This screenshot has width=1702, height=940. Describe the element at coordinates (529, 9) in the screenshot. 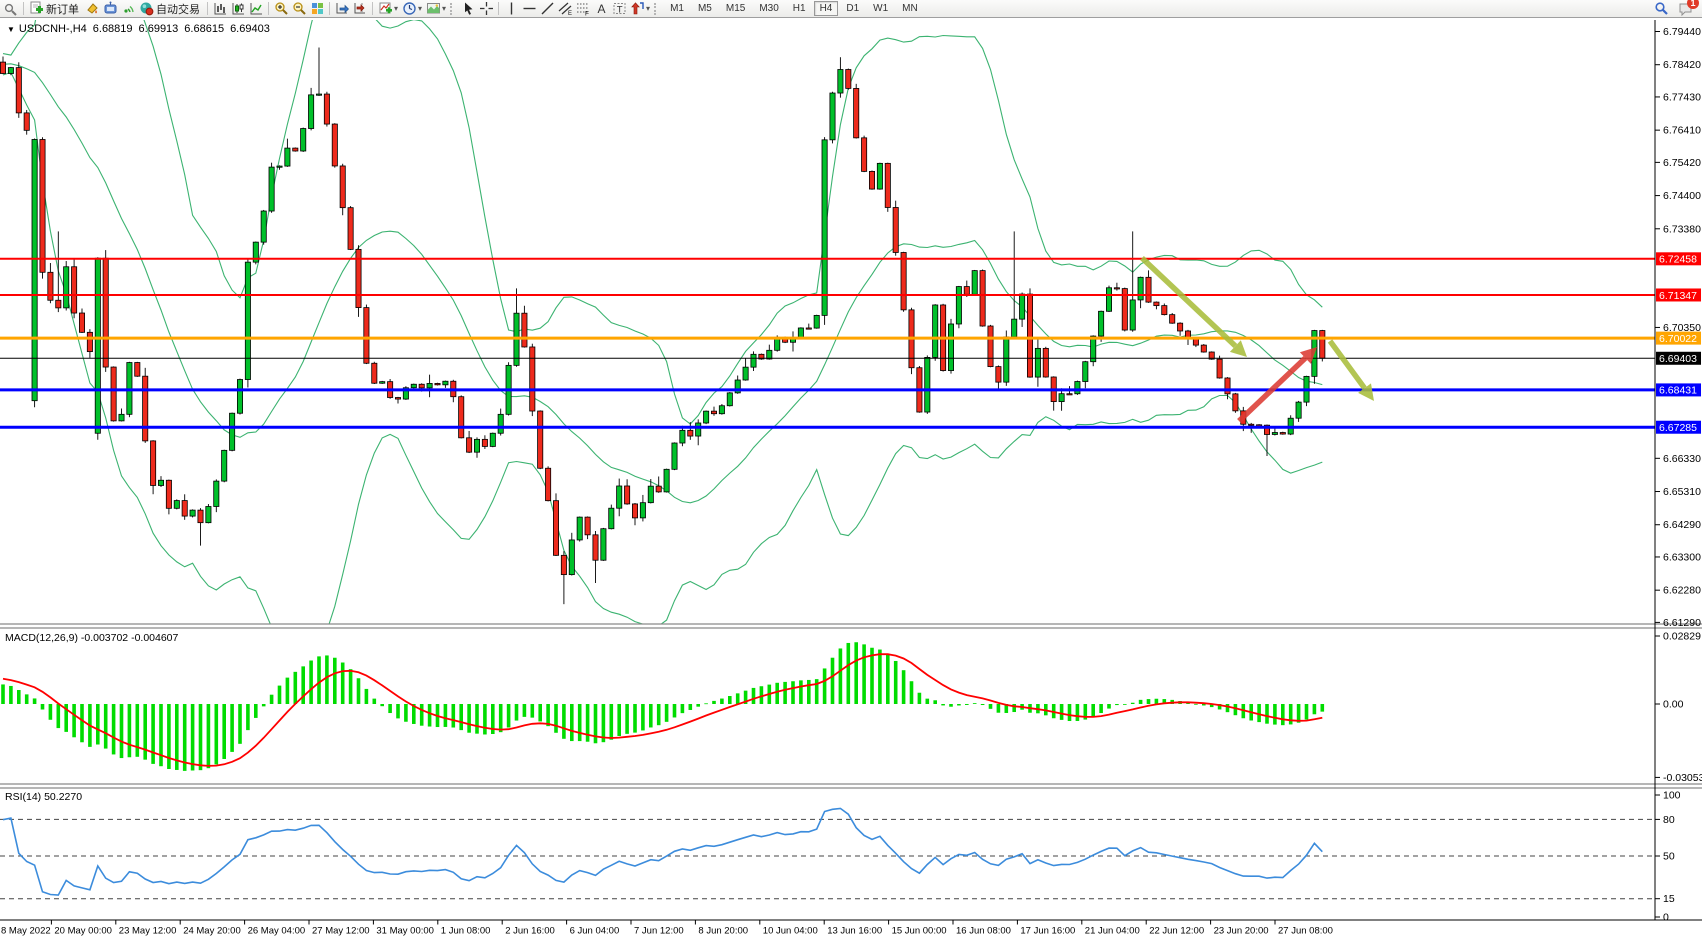

I see `horizontal-line-tool-icon` at that location.